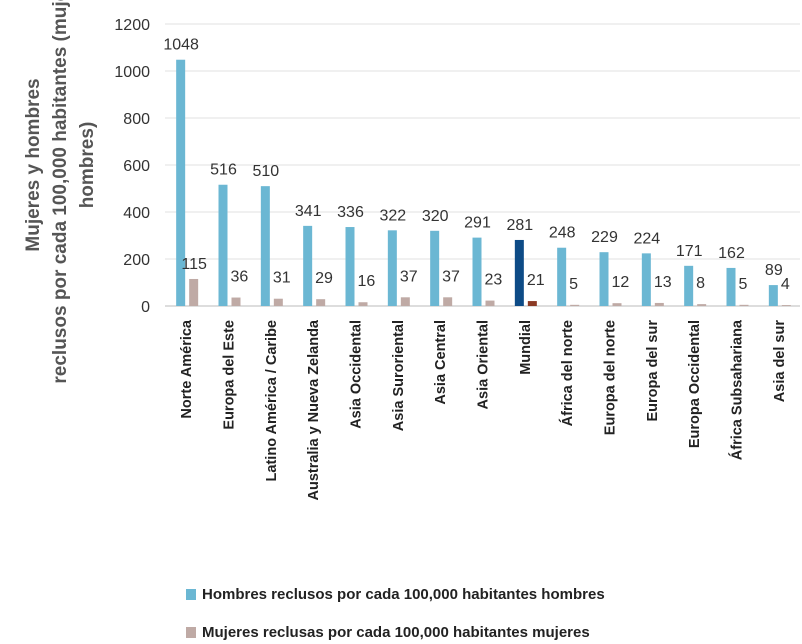 The width and height of the screenshot is (802, 644). I want to click on x-tick-label: Europa del norte, so click(611, 377).